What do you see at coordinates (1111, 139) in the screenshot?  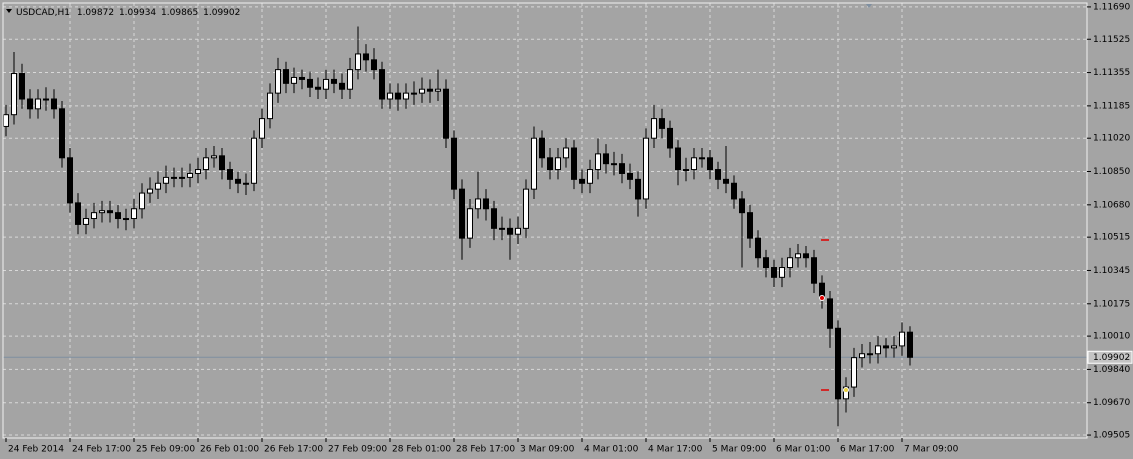 I see `y-tick-label: 1.11020` at bounding box center [1111, 139].